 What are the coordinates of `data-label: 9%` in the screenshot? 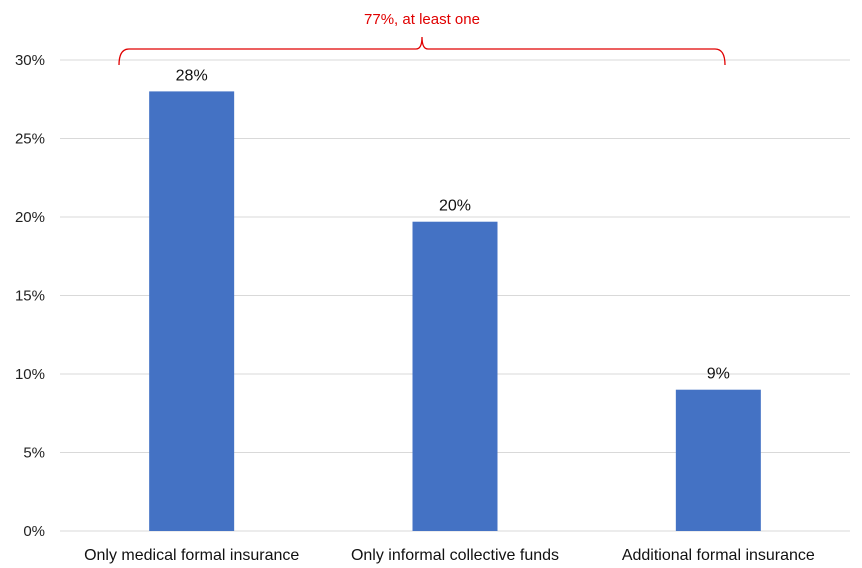 It's located at (718, 374).